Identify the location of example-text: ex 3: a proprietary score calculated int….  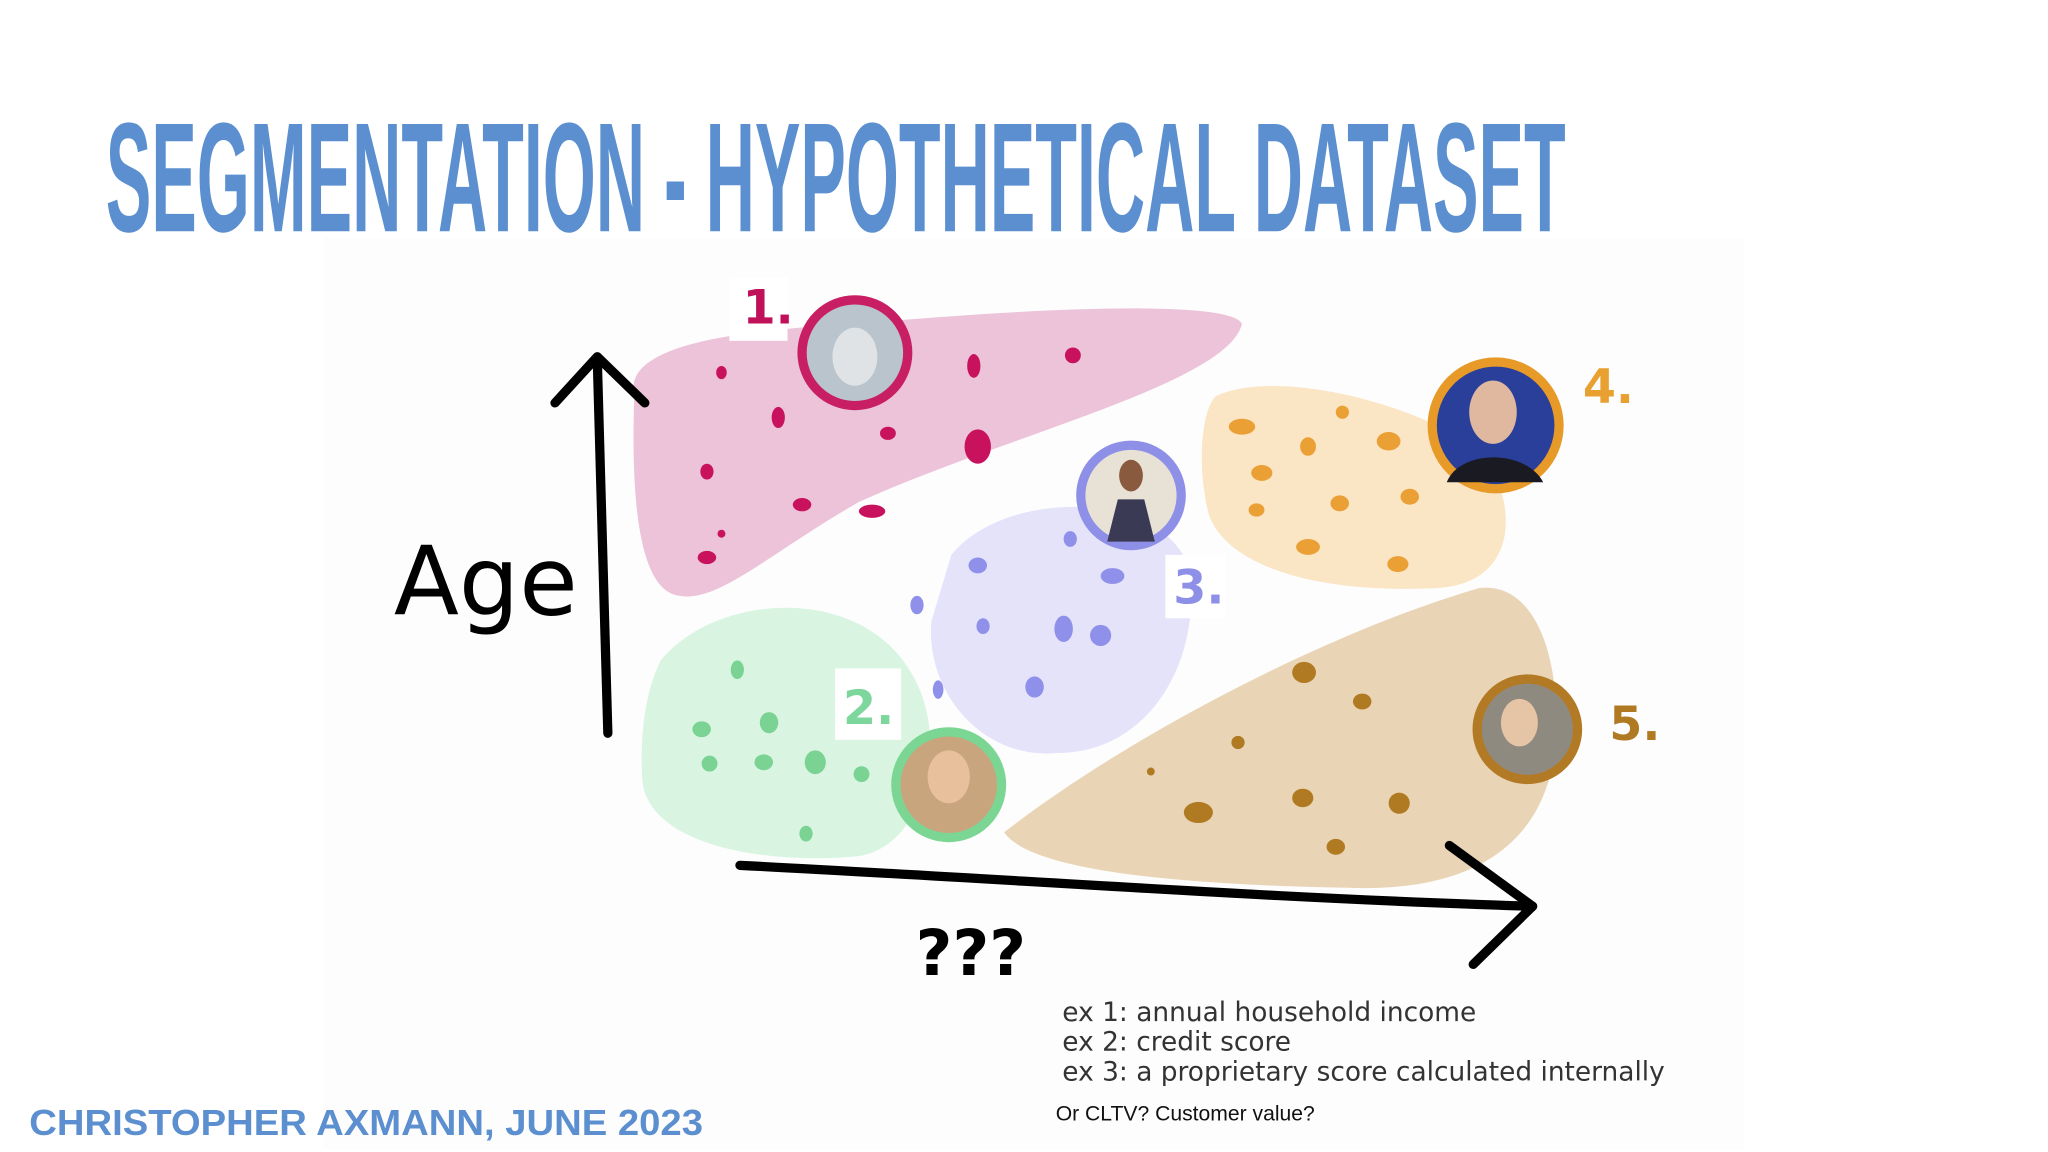
(1363, 1072).